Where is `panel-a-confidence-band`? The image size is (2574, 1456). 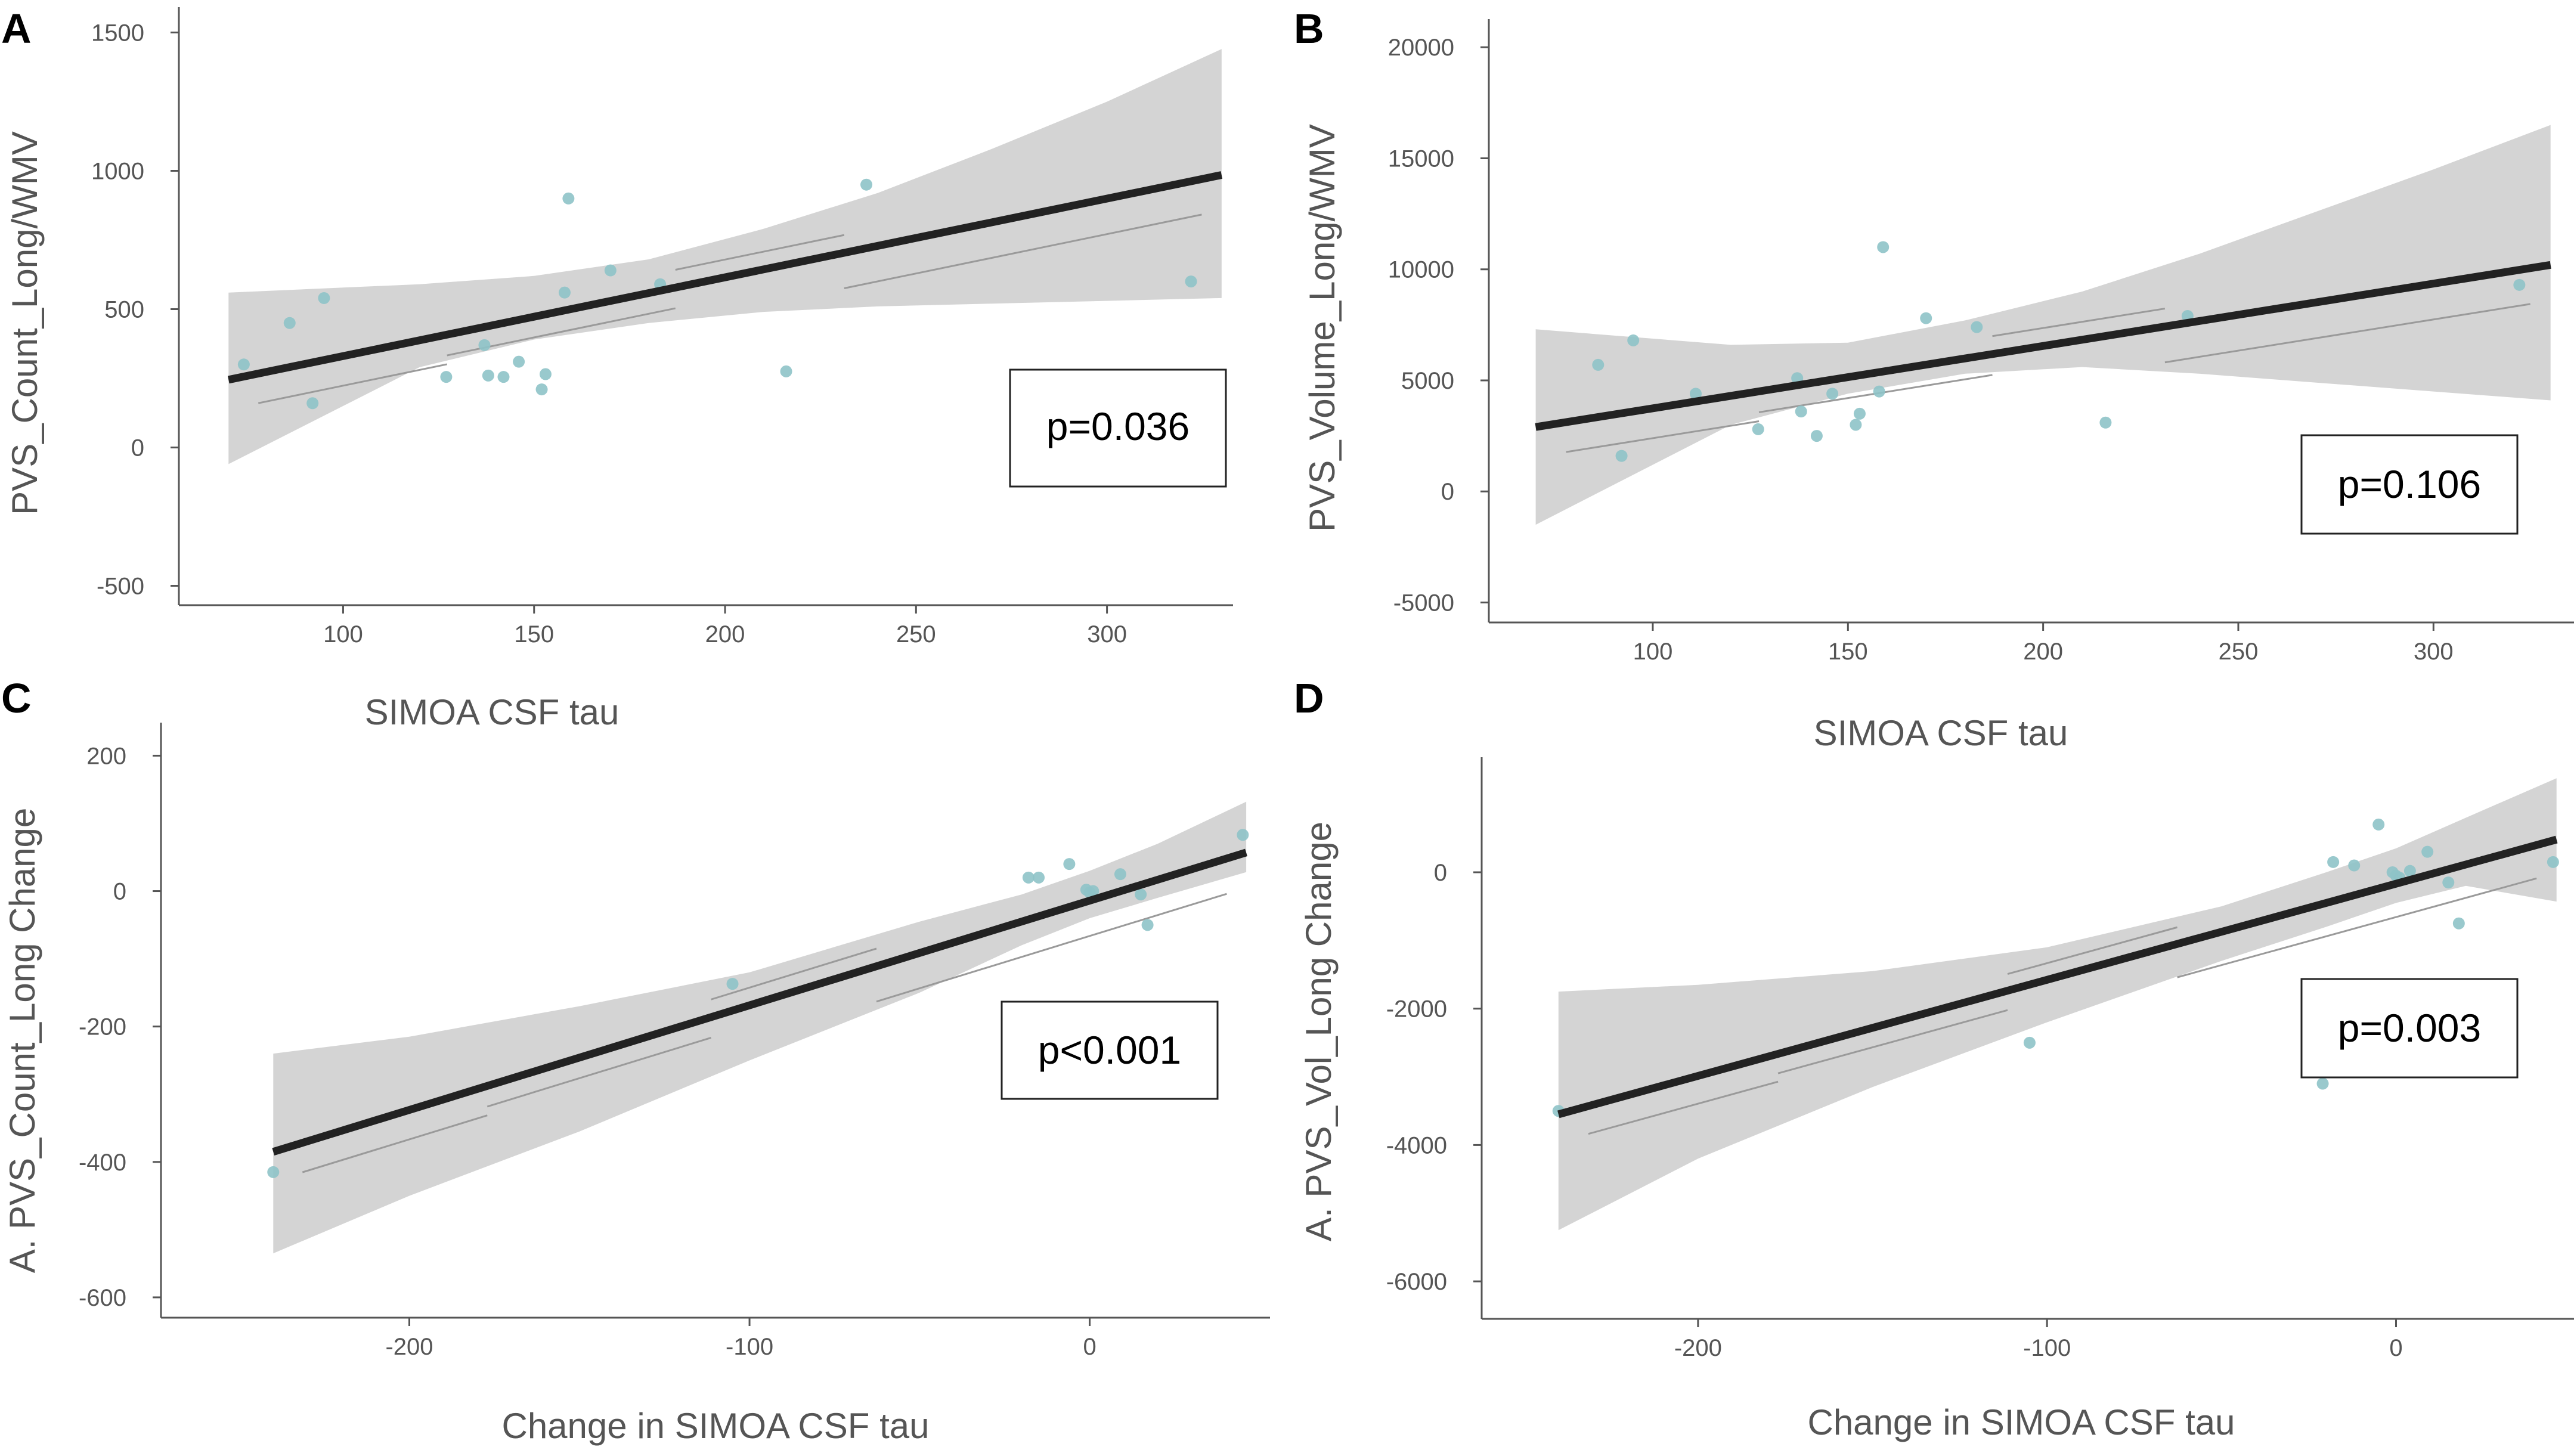 panel-a-confidence-band is located at coordinates (725, 257).